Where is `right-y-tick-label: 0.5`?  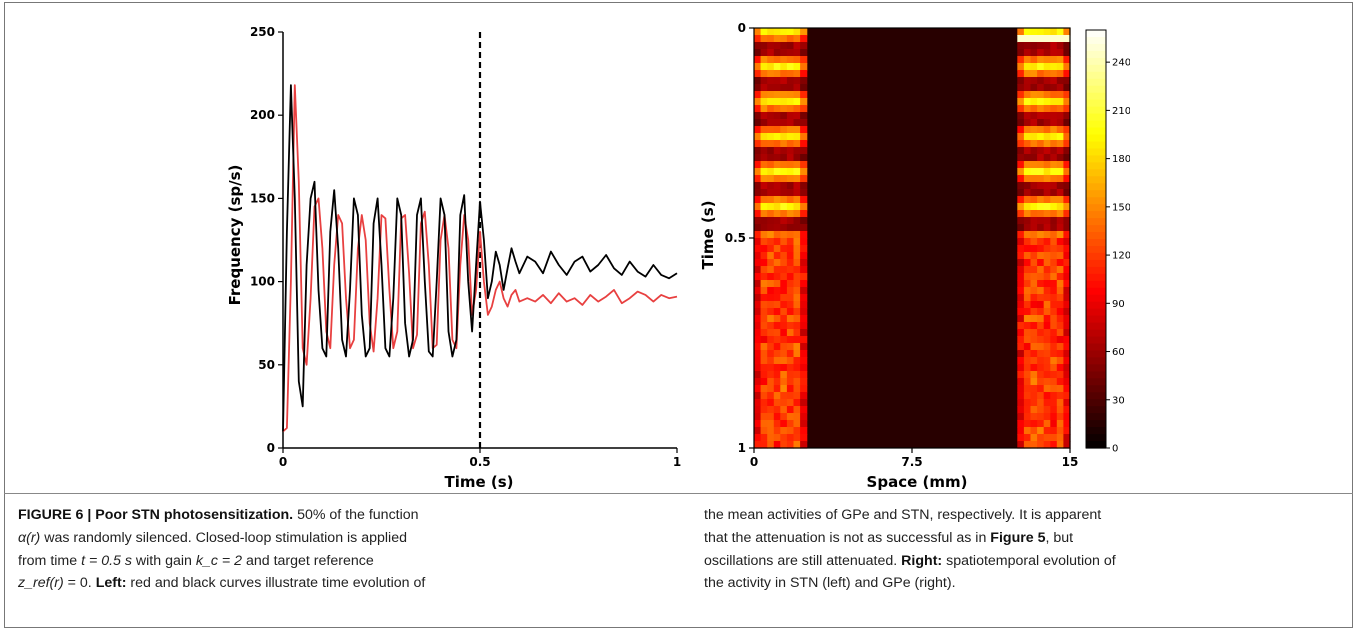
right-y-tick-label: 0.5 is located at coordinates (735, 238).